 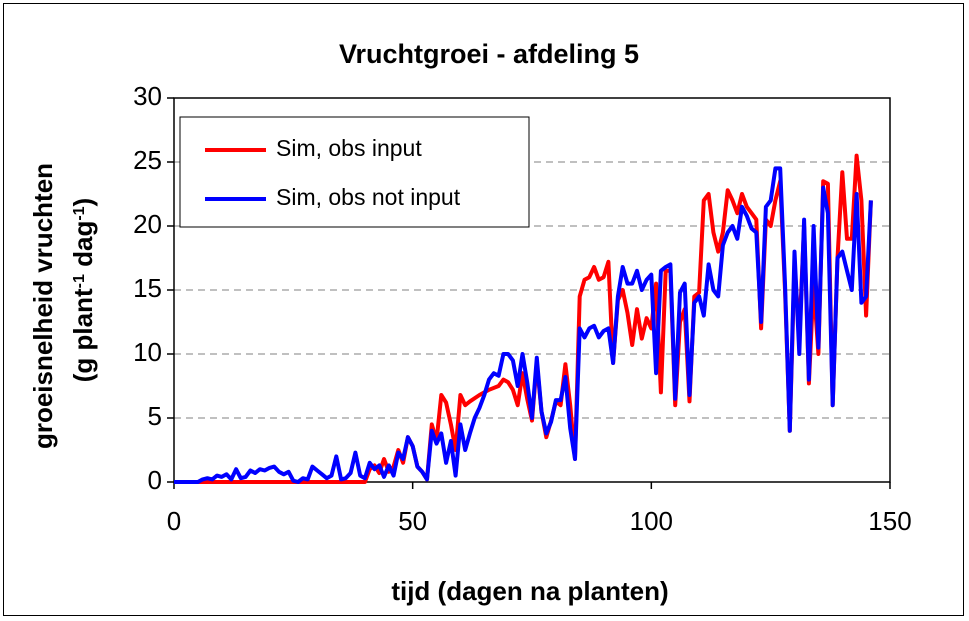 I want to click on y-tick-label: 5, so click(x=155, y=416).